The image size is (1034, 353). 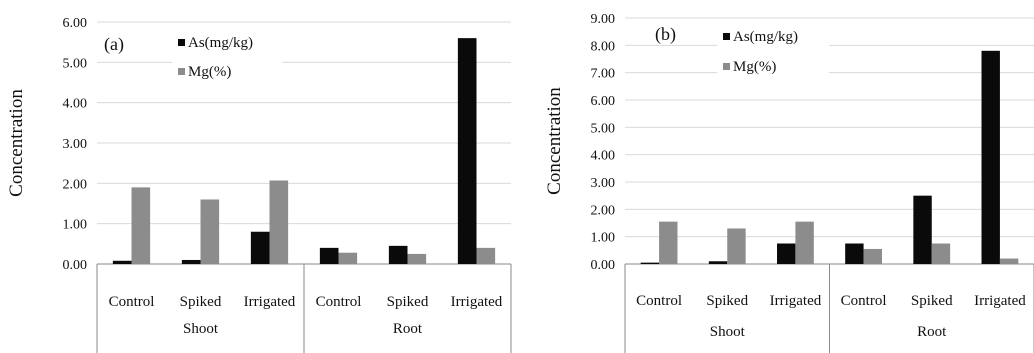 I want to click on y-tick-label: 7.00, so click(x=603, y=74).